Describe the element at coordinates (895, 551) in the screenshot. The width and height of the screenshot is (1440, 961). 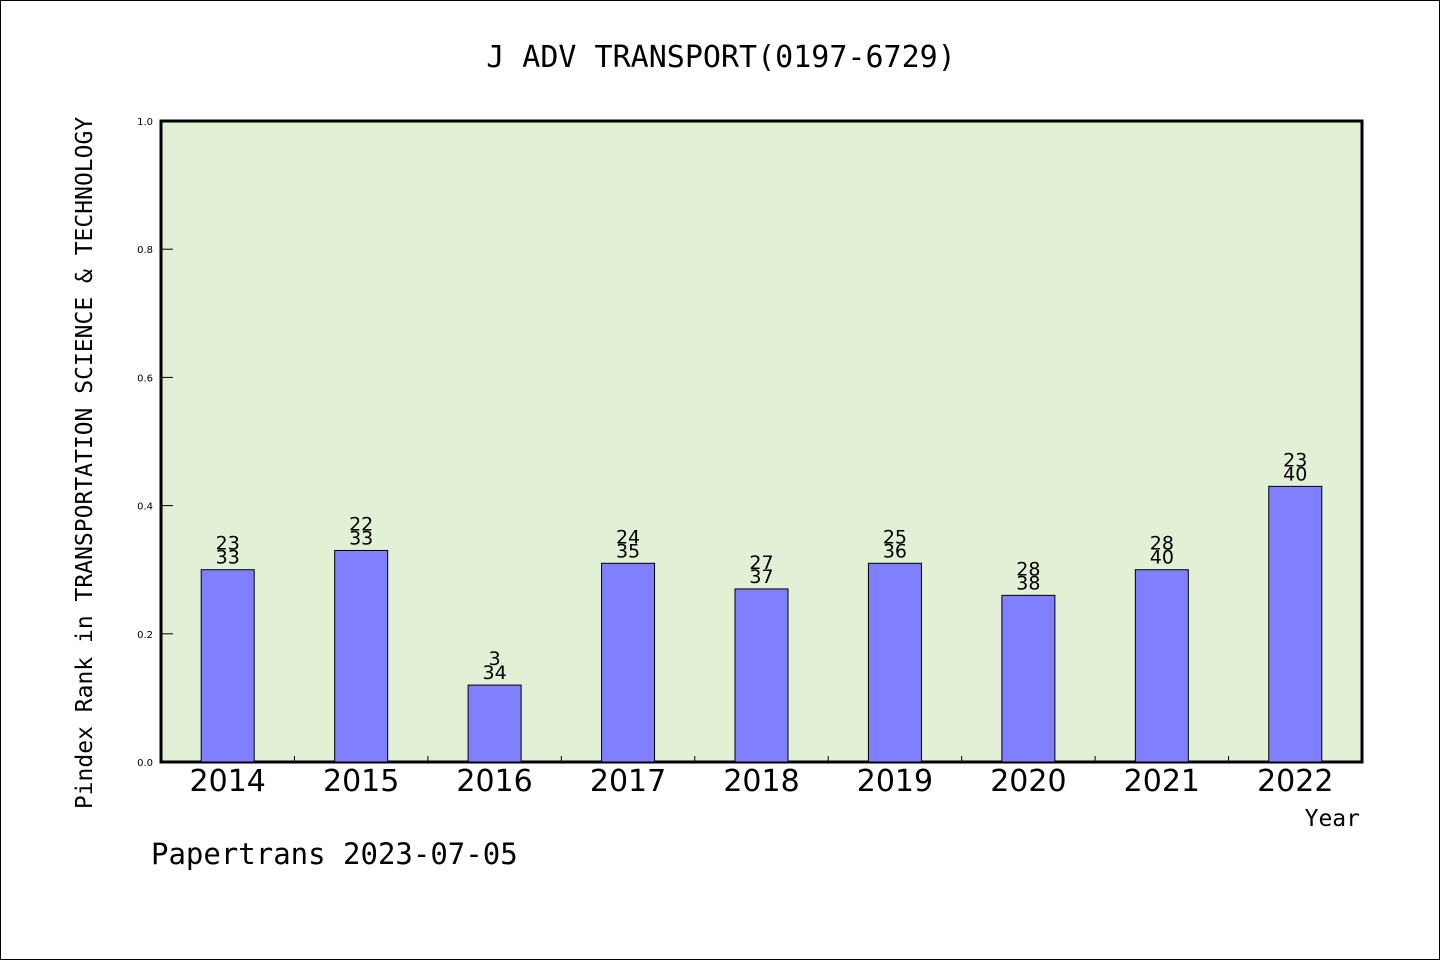
I see `bar-total-label: 36` at that location.